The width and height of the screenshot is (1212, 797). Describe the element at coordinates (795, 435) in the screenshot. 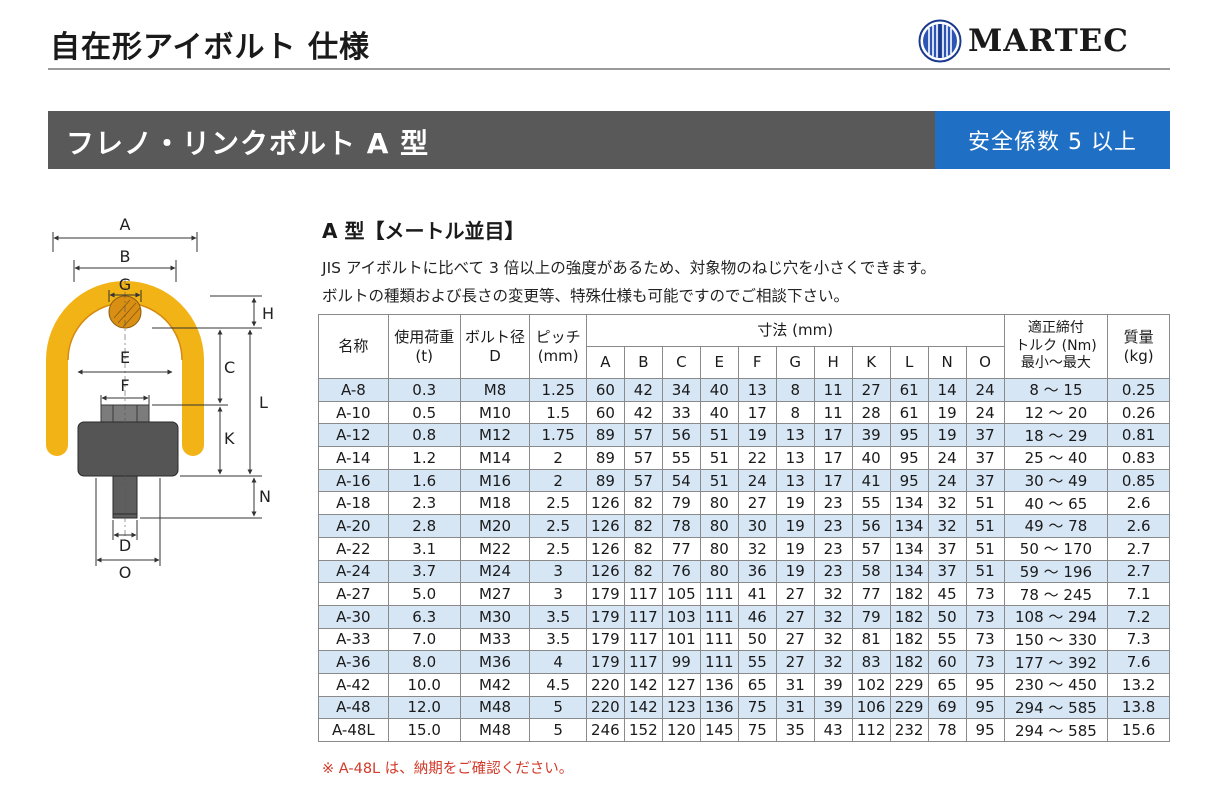

I see `table-cell: 13` at that location.